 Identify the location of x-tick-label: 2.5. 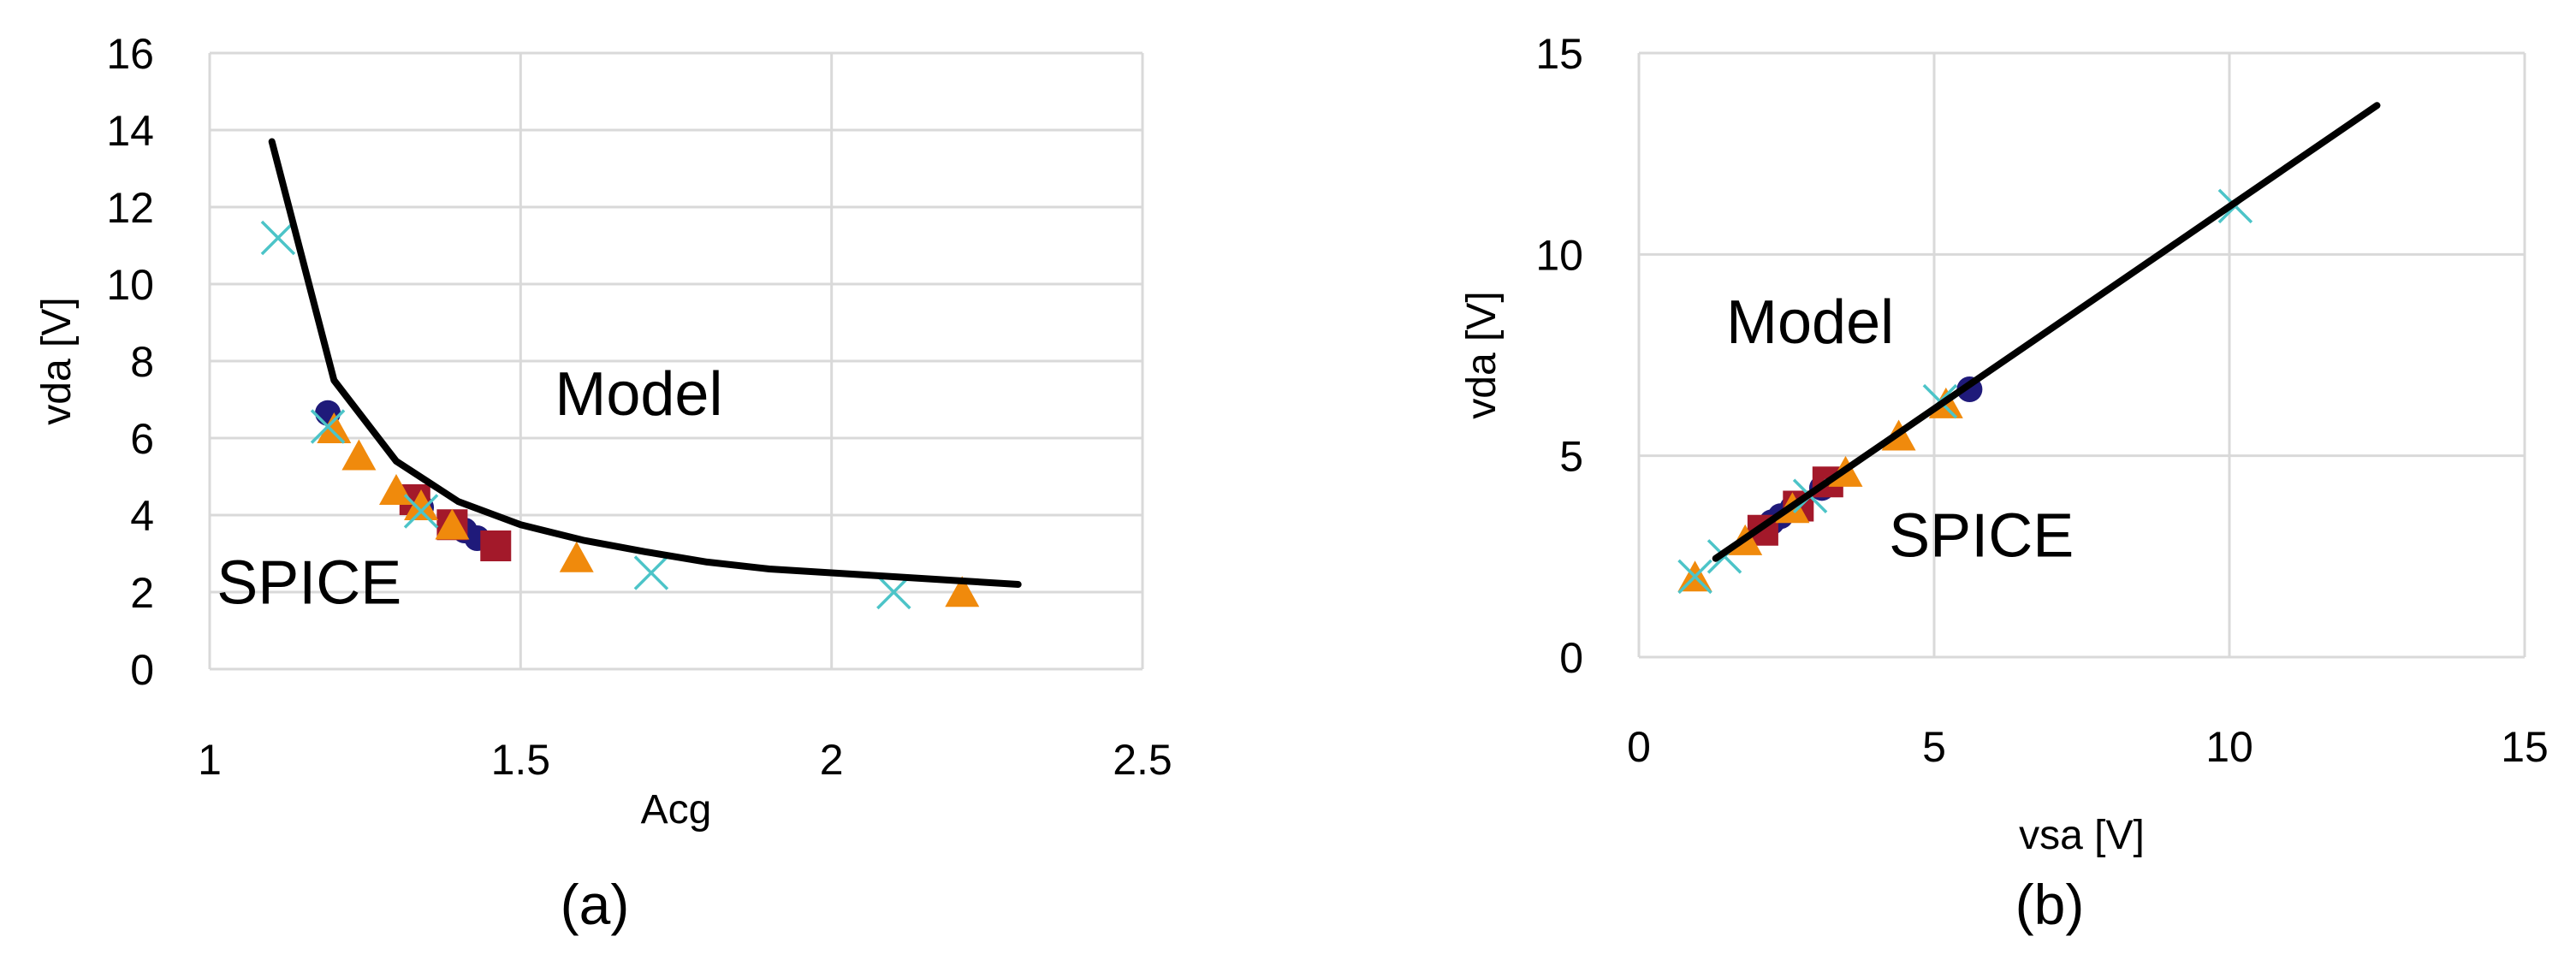
(1142, 760).